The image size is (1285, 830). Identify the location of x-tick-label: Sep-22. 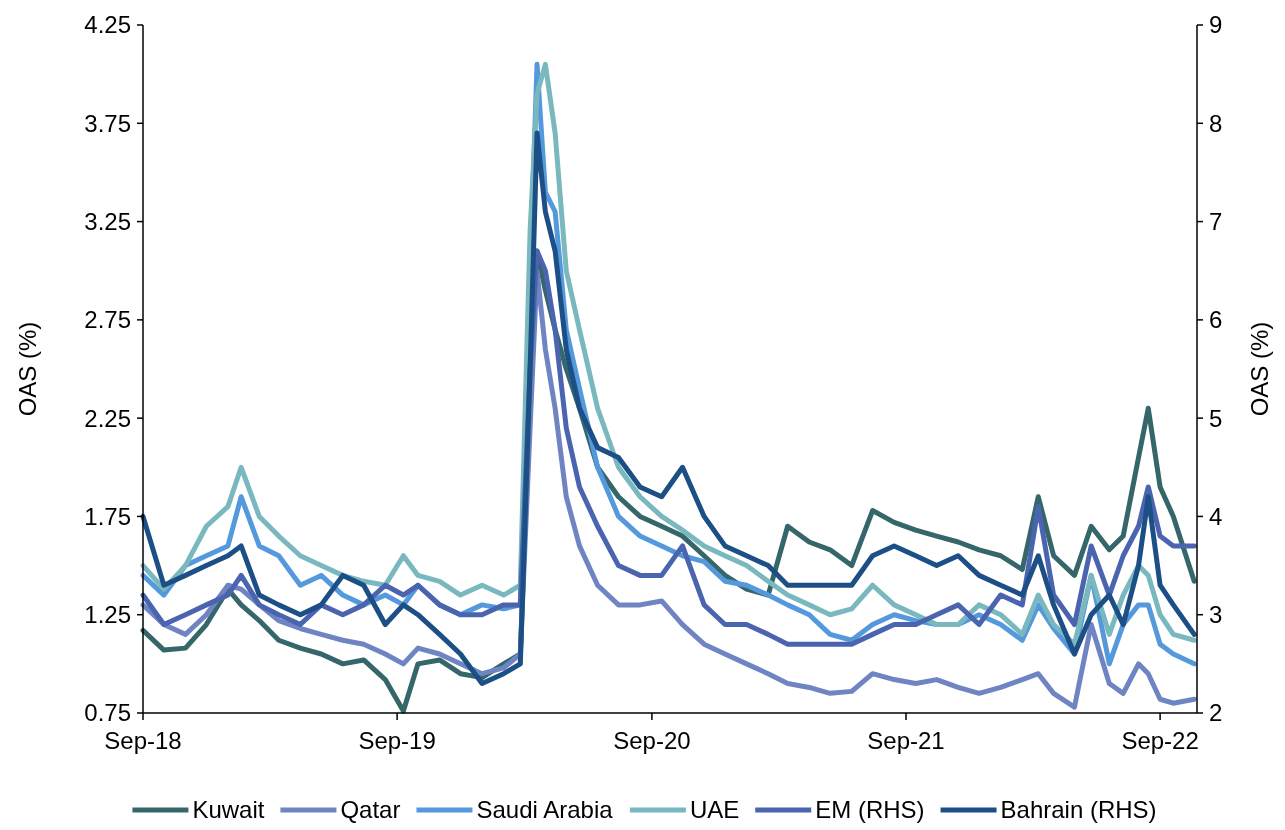
(1160, 740).